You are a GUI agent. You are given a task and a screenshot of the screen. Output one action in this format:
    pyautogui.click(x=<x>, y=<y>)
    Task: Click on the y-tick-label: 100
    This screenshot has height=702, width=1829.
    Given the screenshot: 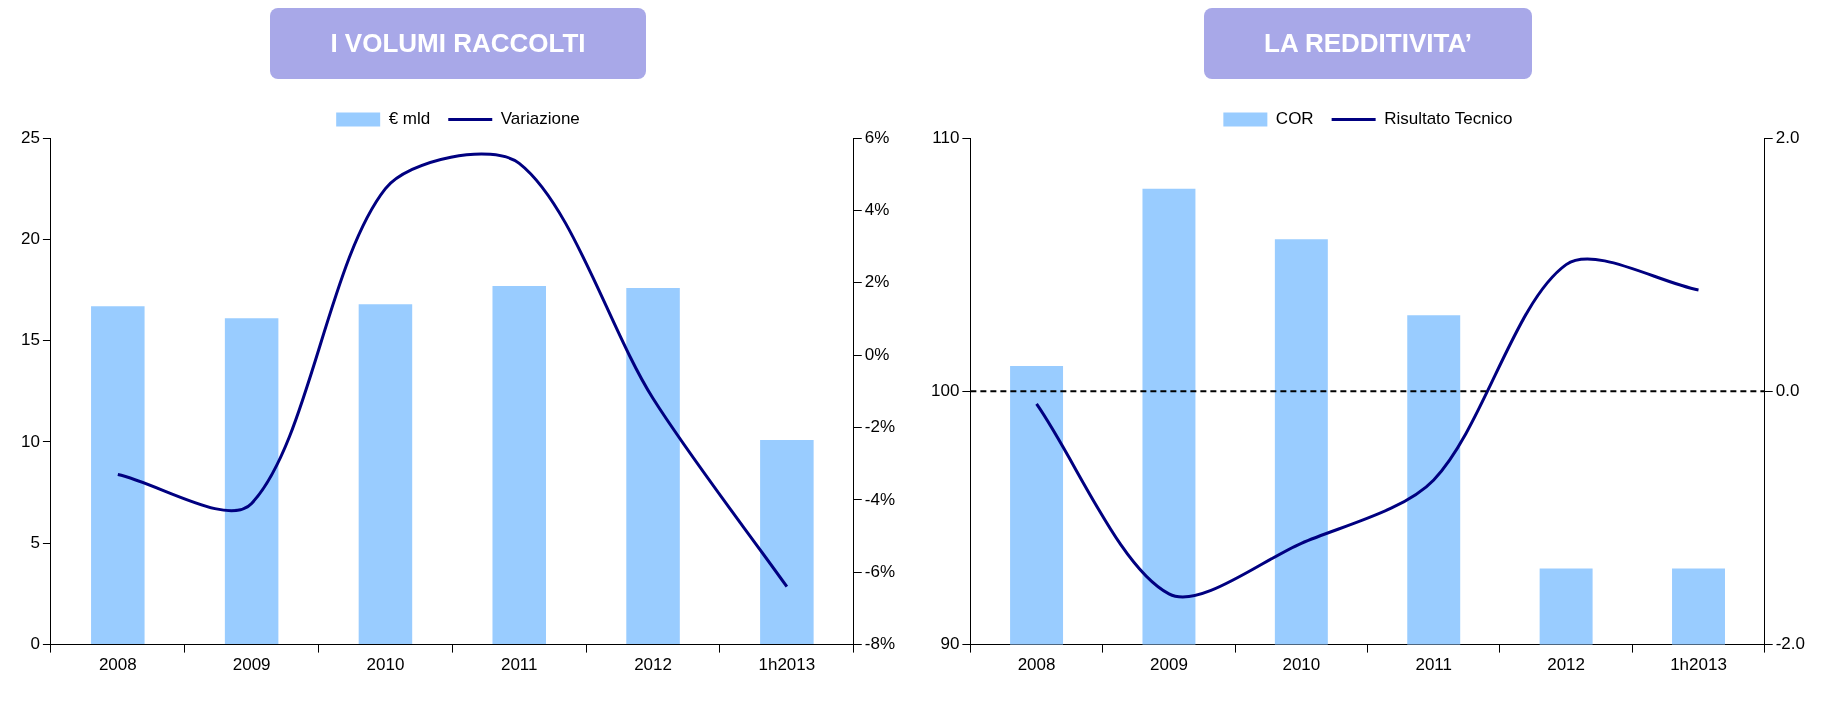 What is the action you would take?
    pyautogui.click(x=945, y=390)
    